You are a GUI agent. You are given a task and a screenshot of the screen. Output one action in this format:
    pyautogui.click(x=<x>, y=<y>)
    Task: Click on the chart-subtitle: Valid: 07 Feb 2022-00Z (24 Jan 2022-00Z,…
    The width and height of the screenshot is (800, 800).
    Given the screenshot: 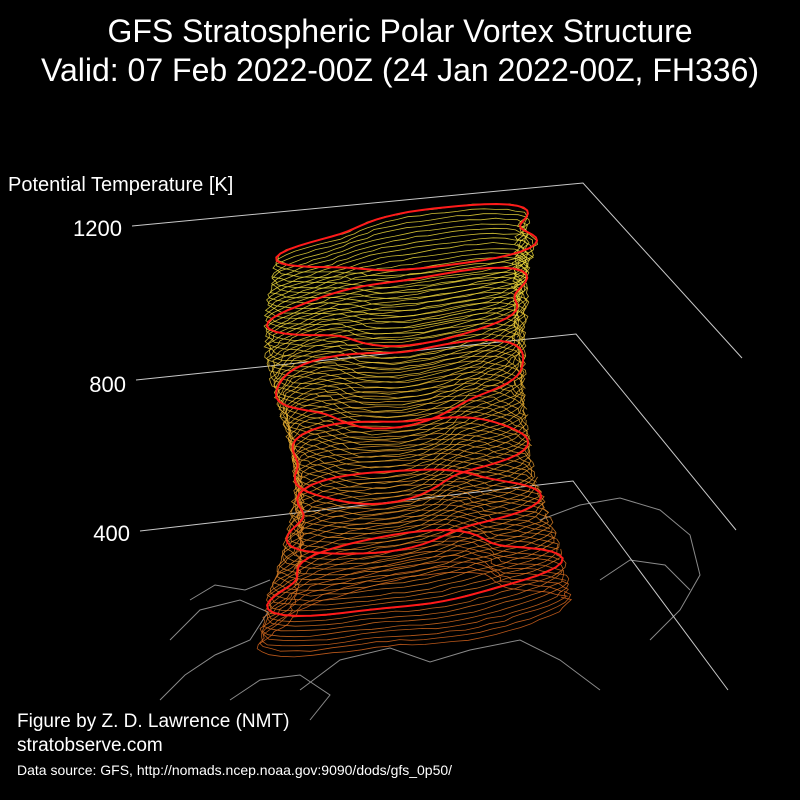 What is the action you would take?
    pyautogui.click(x=400, y=70)
    